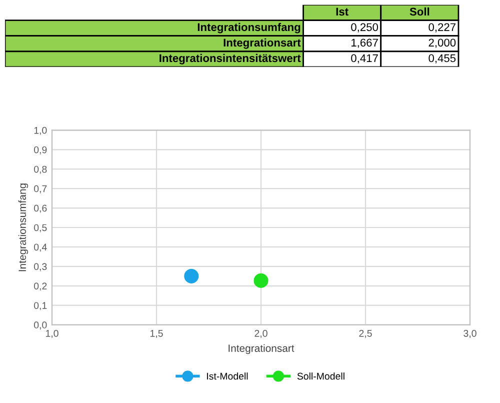  What do you see at coordinates (40, 267) in the screenshot?
I see `y-tick-label: 0,3` at bounding box center [40, 267].